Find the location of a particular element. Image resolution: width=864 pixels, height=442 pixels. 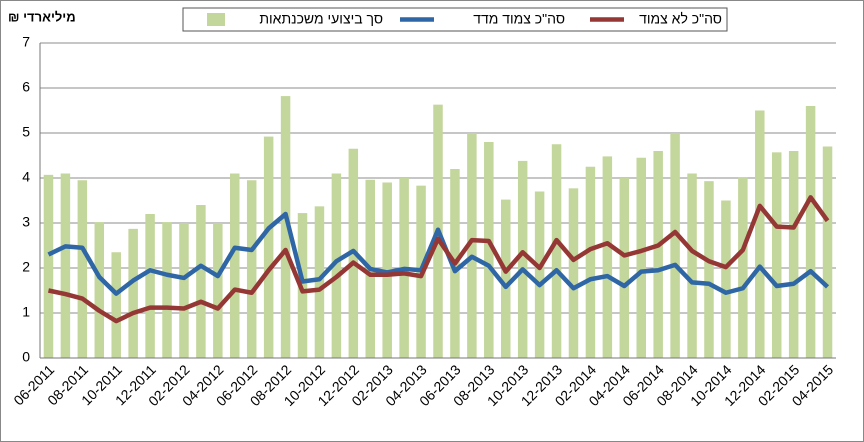

y-tick-label: 6 is located at coordinates (26, 87).